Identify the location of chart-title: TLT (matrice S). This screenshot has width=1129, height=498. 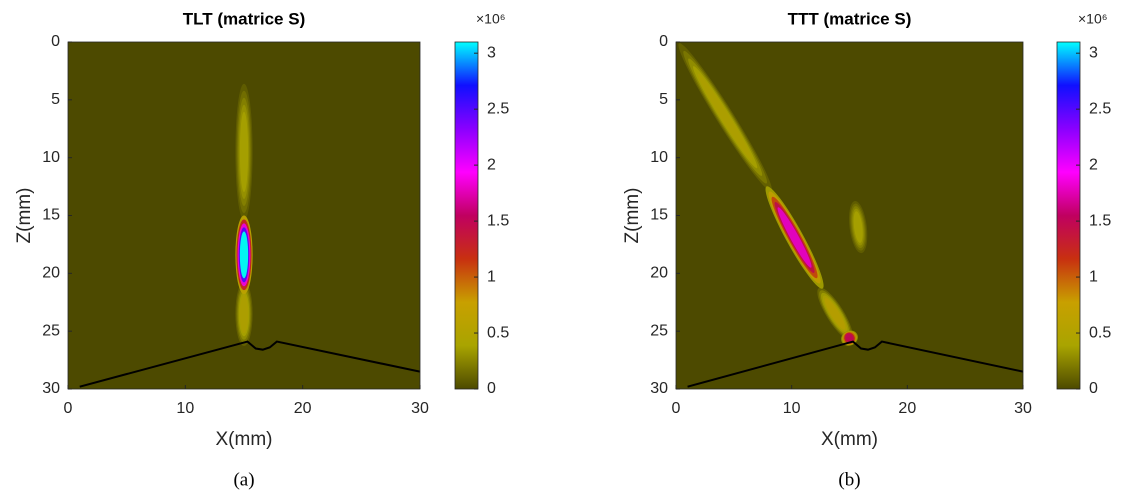
(244, 18).